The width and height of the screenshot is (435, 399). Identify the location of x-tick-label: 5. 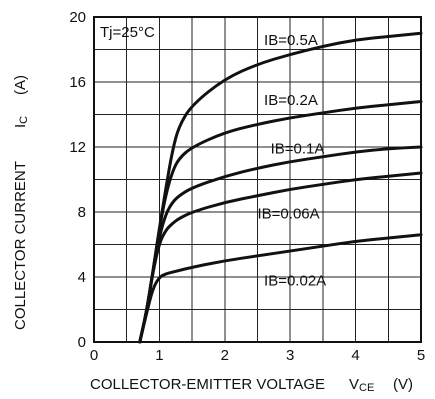
(421, 355).